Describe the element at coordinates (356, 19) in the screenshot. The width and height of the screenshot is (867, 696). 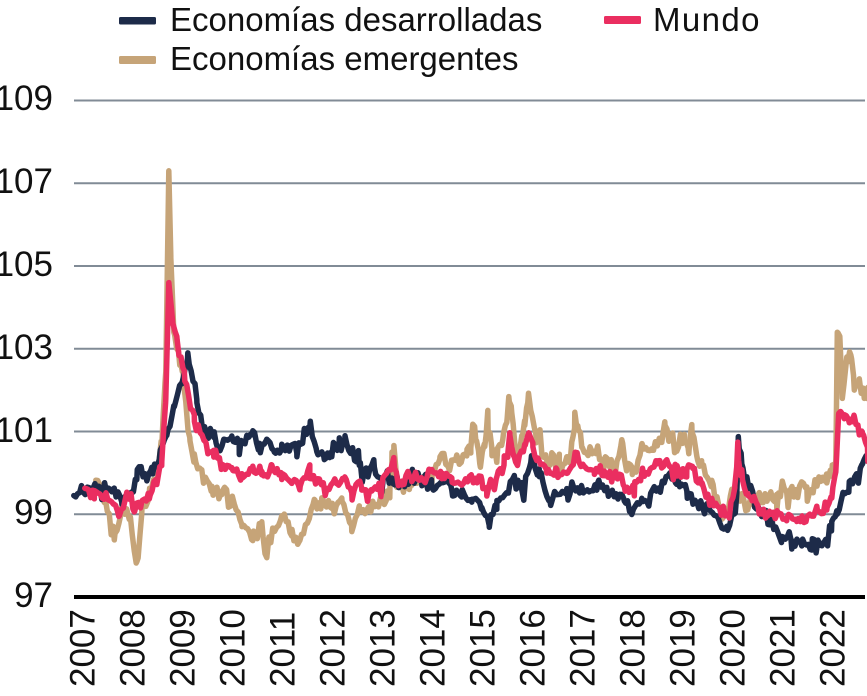
I see `svg-text: Economías desarrolladas` at that location.